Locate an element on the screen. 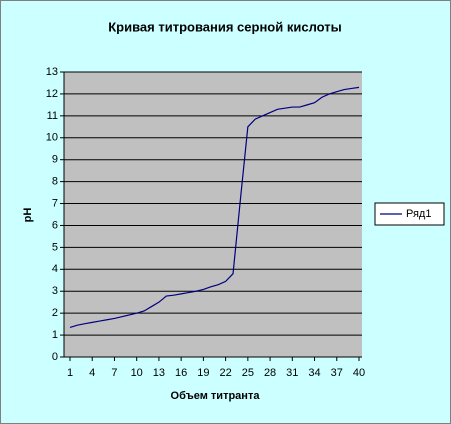  x-tick-label: 34 is located at coordinates (314, 373).